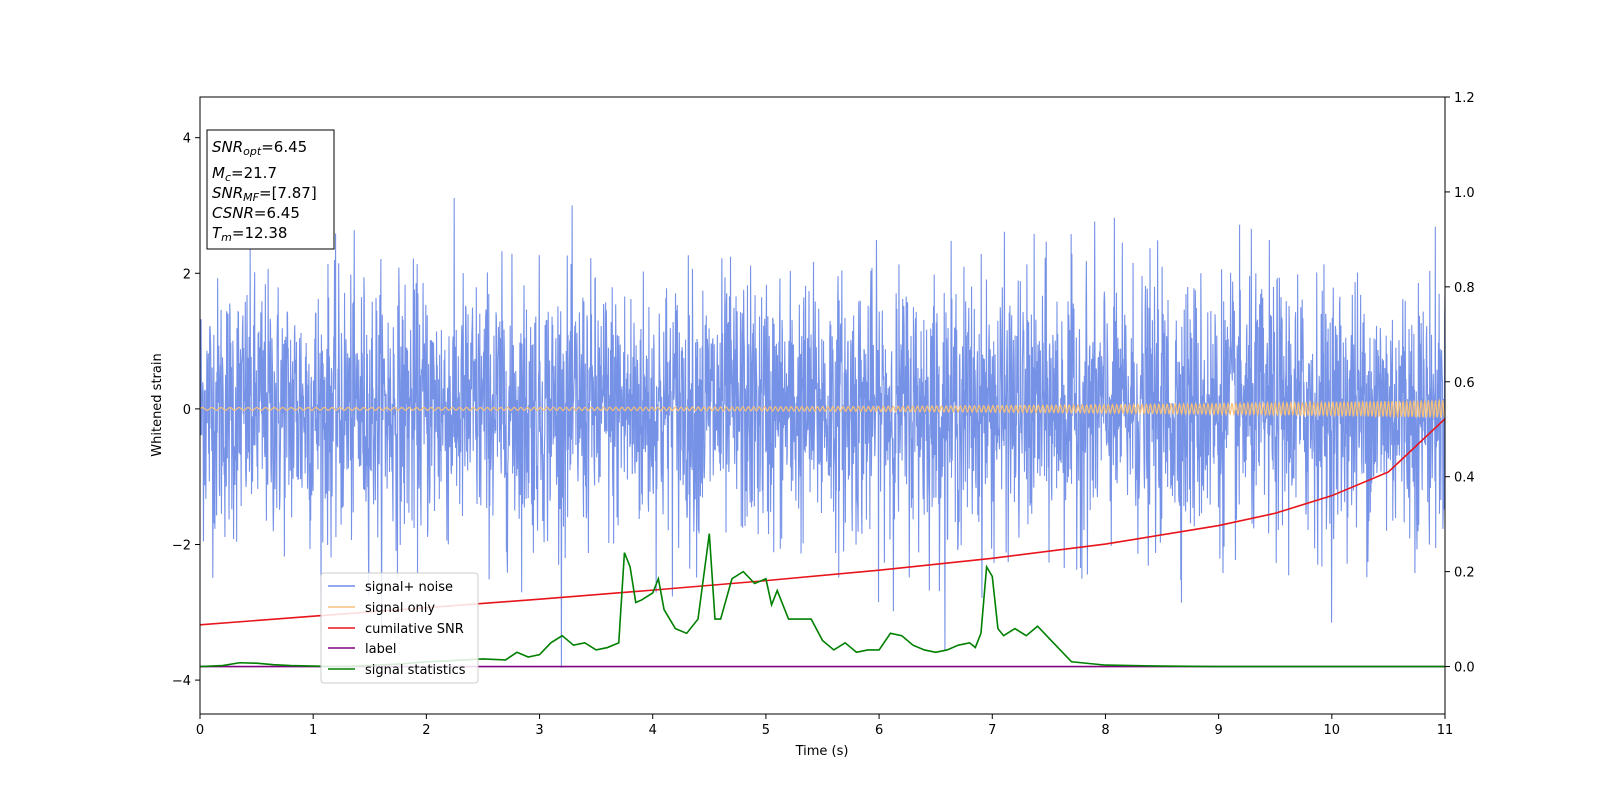 This screenshot has width=1600, height=800. I want to click on y2-tick-label: 0.2, so click(1464, 573).